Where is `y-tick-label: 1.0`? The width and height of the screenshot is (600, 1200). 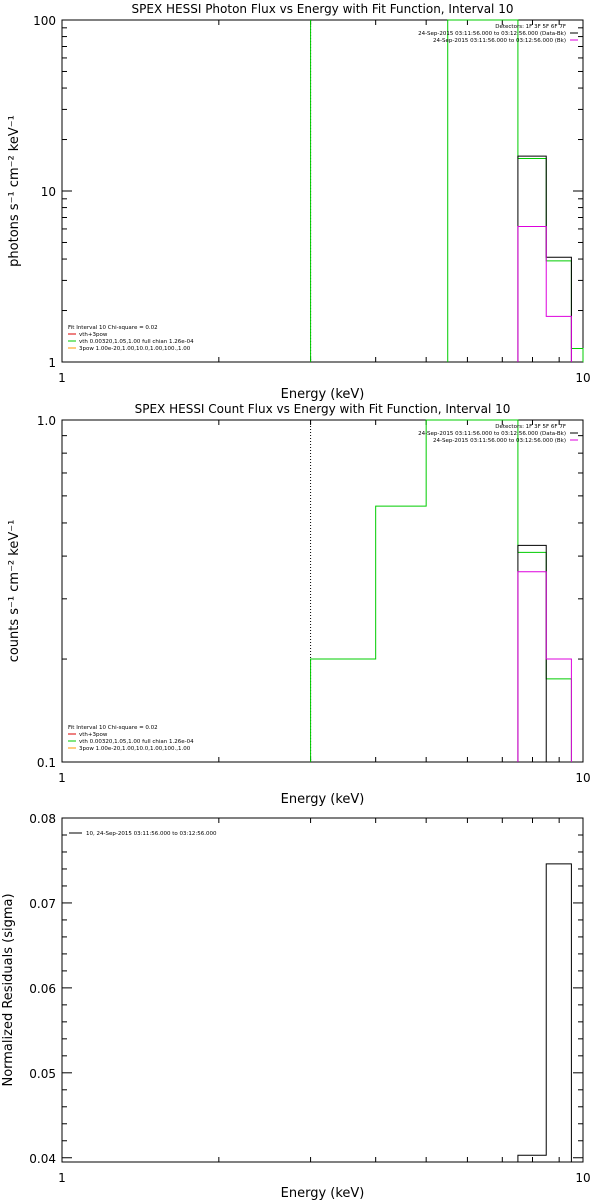
y-tick-label: 1.0 is located at coordinates (46, 421).